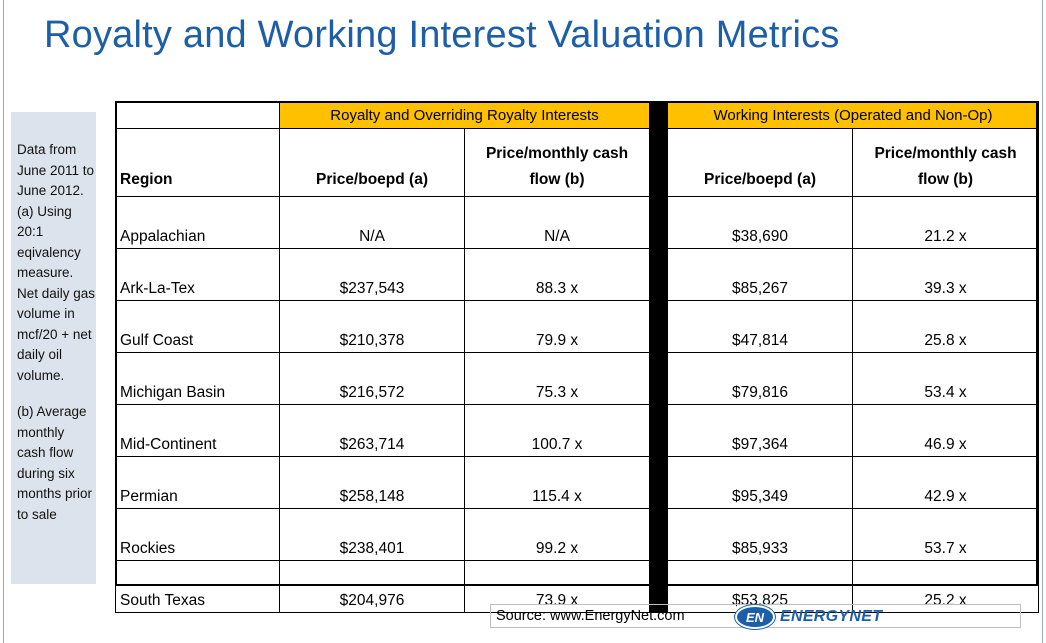 Image resolution: width=1046 pixels, height=643 pixels. What do you see at coordinates (760, 482) in the screenshot?
I see `cell-working-price: $95,349` at bounding box center [760, 482].